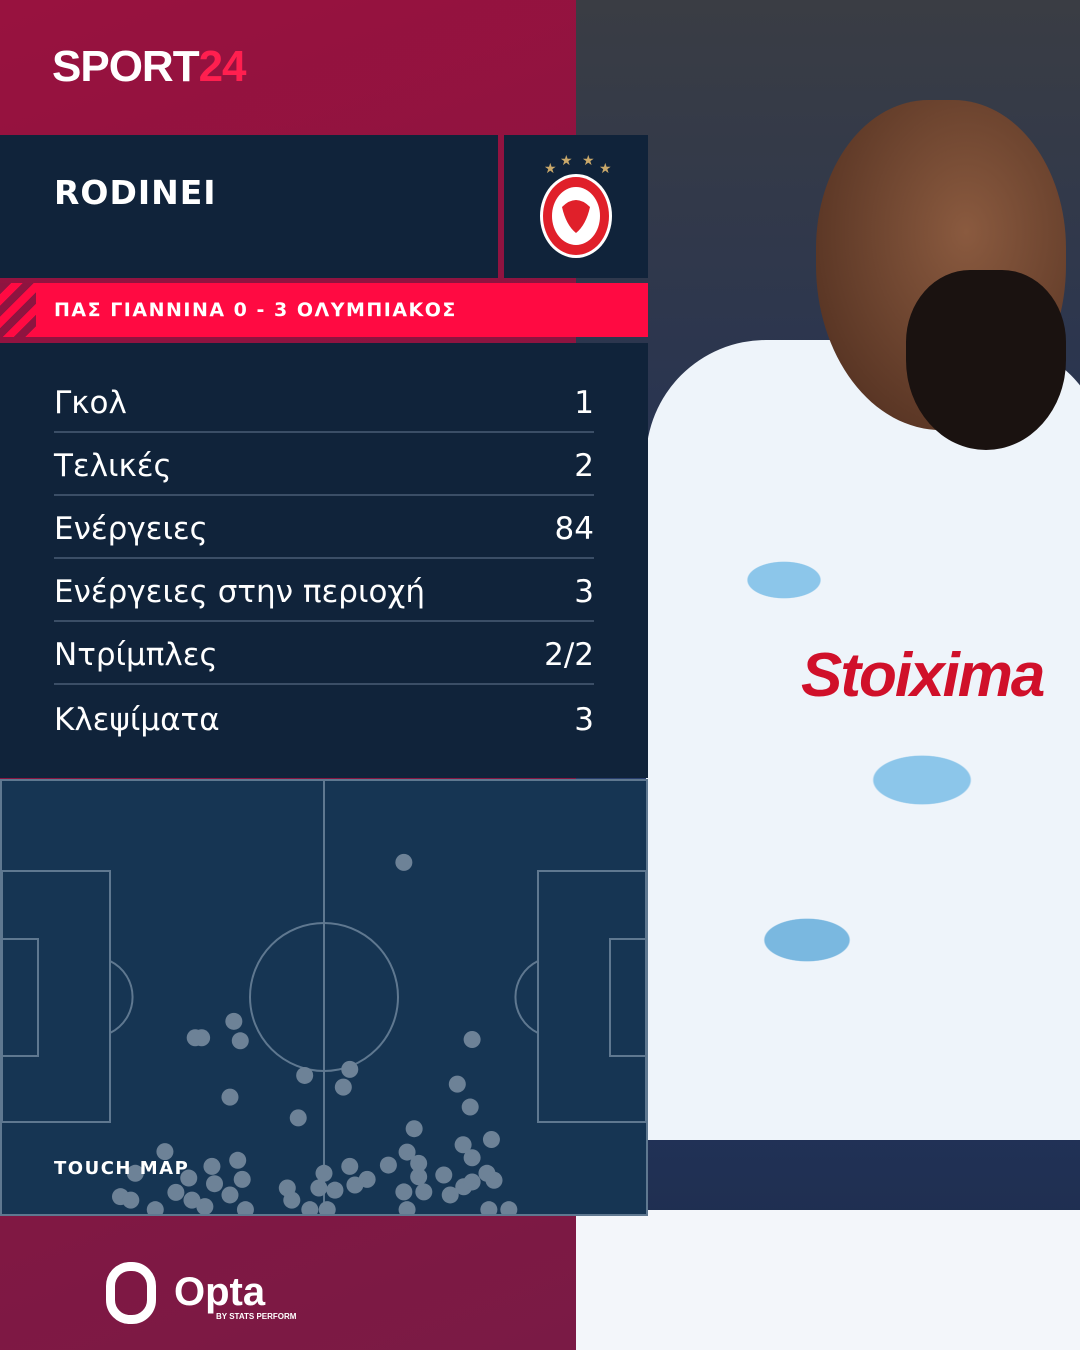  I want to click on stat-label: Ενέργειες, so click(131, 529).